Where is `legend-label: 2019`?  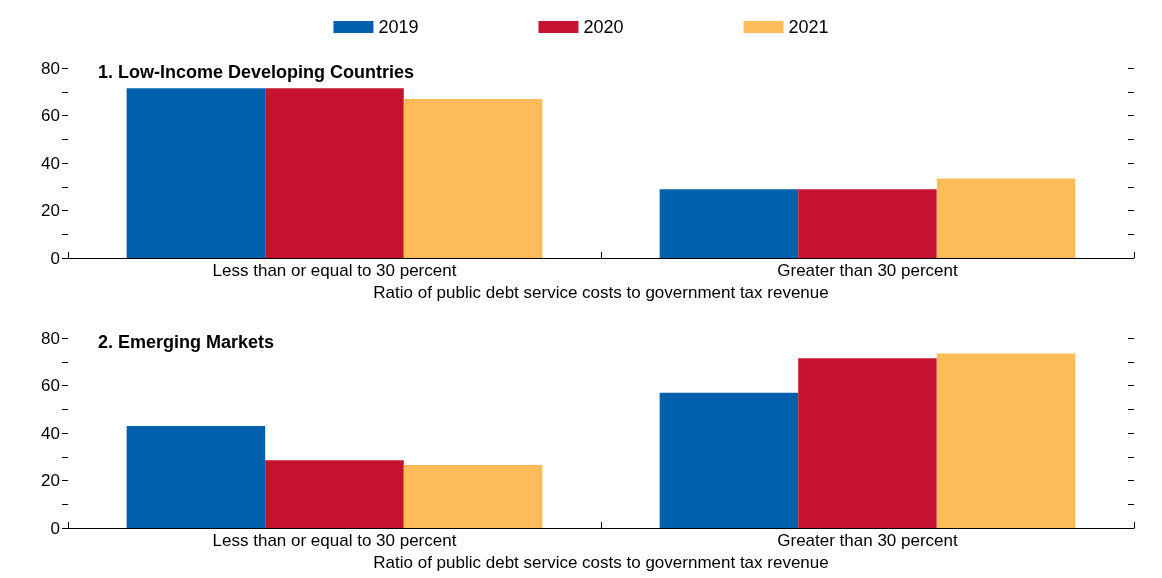 legend-label: 2019 is located at coordinates (398, 27).